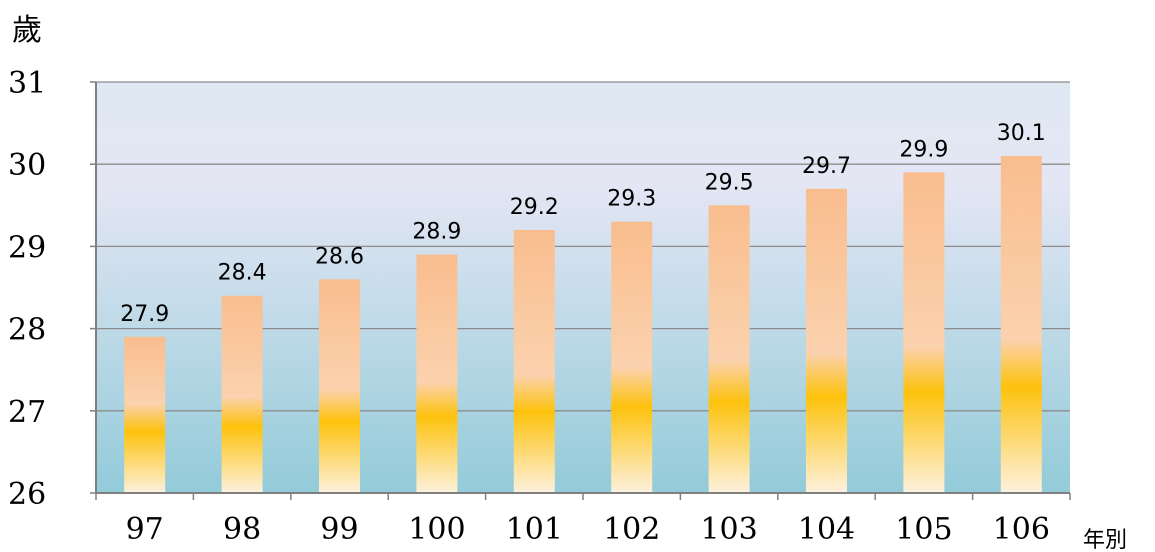 This screenshot has width=1155, height=552. Describe the element at coordinates (728, 529) in the screenshot. I see `x-tick-103: 103` at that location.